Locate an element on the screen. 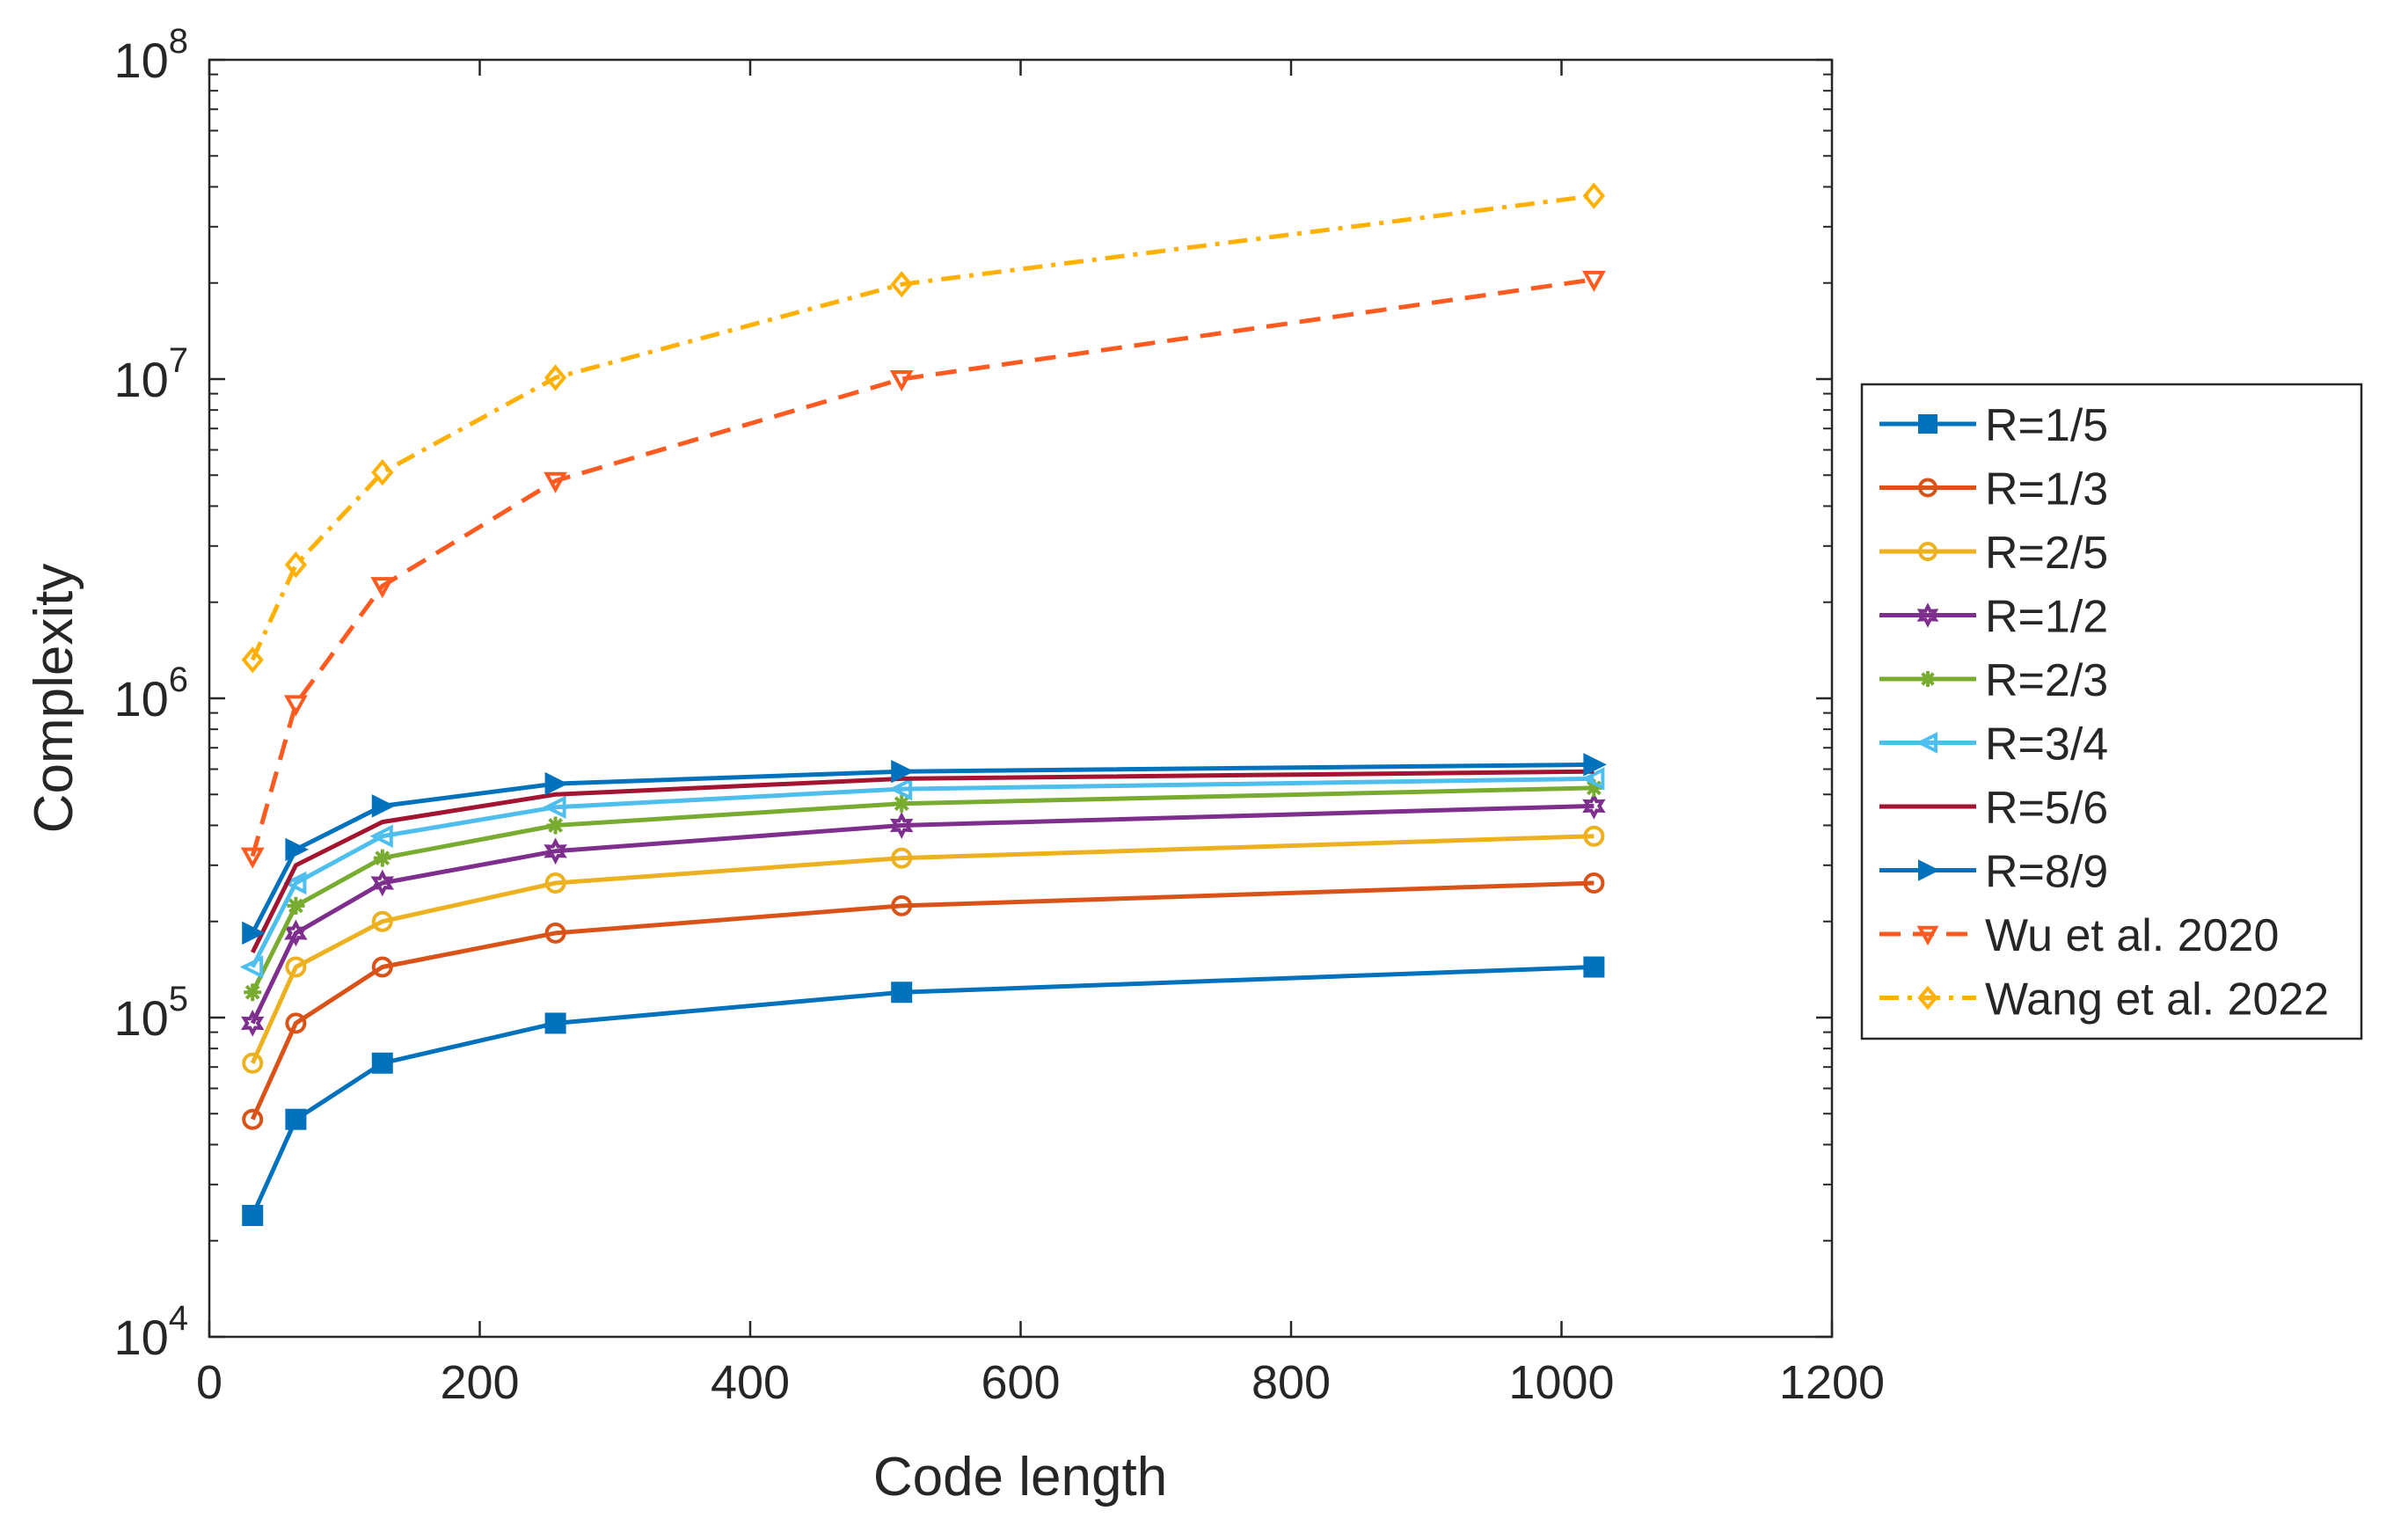  legend-item: R=1/2 is located at coordinates (1993, 618).